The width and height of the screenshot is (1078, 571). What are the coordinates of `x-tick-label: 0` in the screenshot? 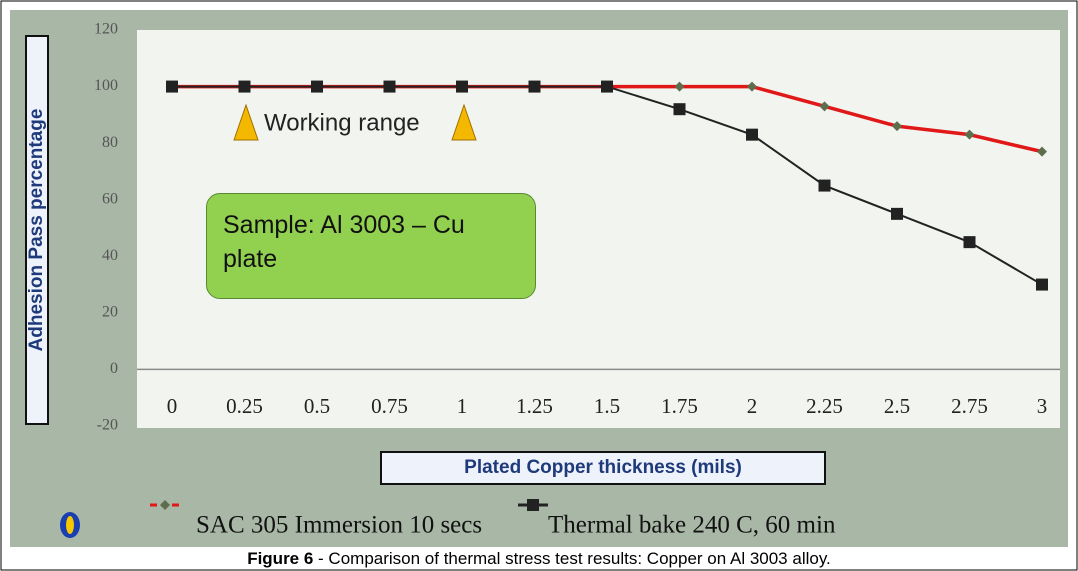 It's located at (172, 406).